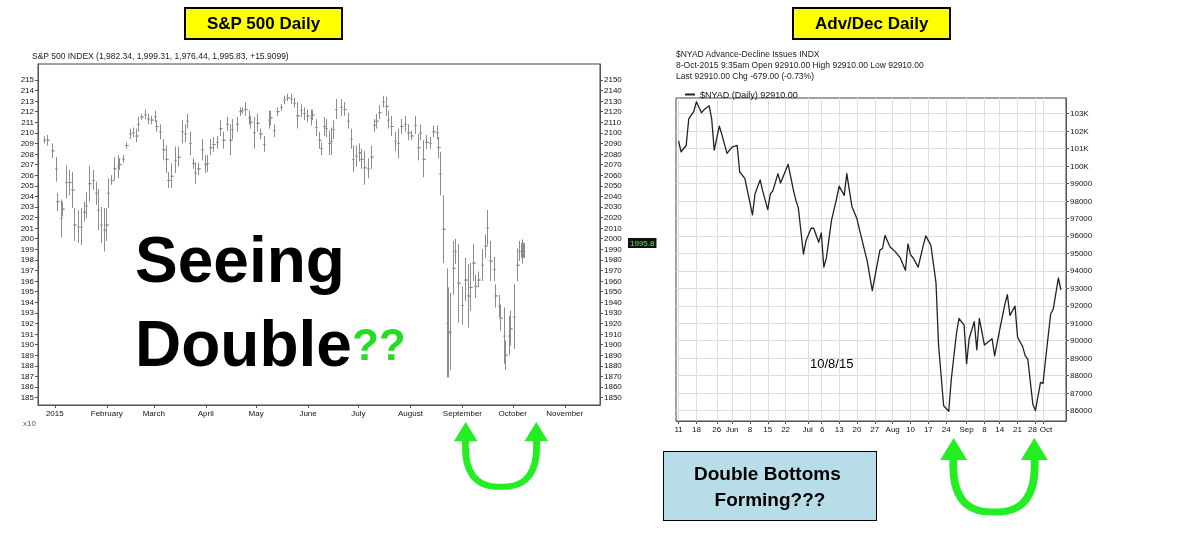 The height and width of the screenshot is (542, 1180). I want to click on y2-tick-label: 212, so click(27, 112).